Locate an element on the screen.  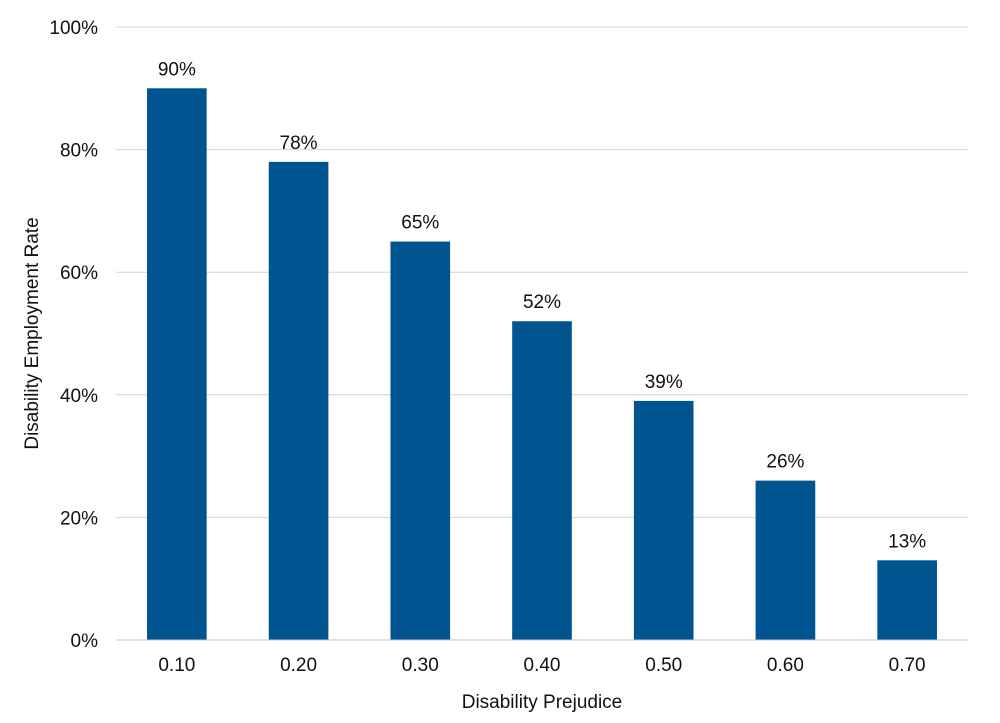
bar-value-label: 13% is located at coordinates (907, 541).